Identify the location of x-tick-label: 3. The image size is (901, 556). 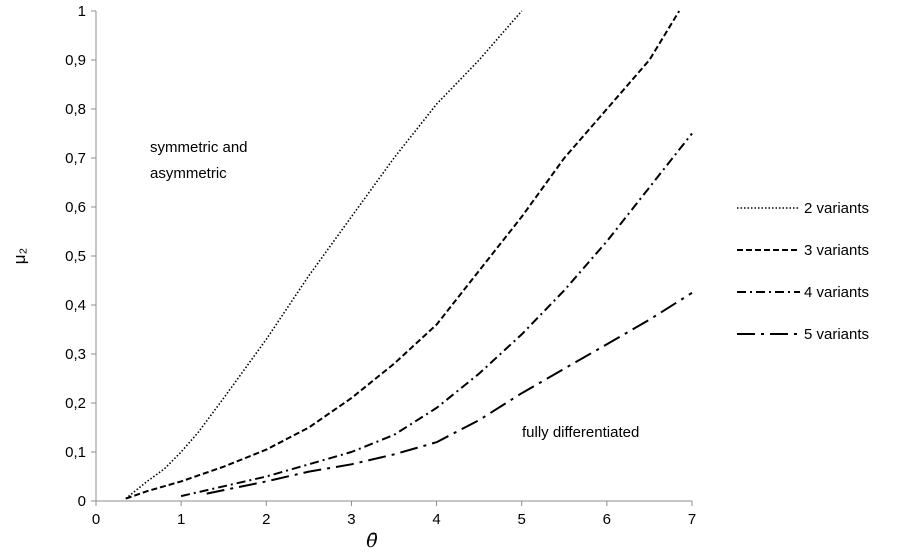
(351, 519).